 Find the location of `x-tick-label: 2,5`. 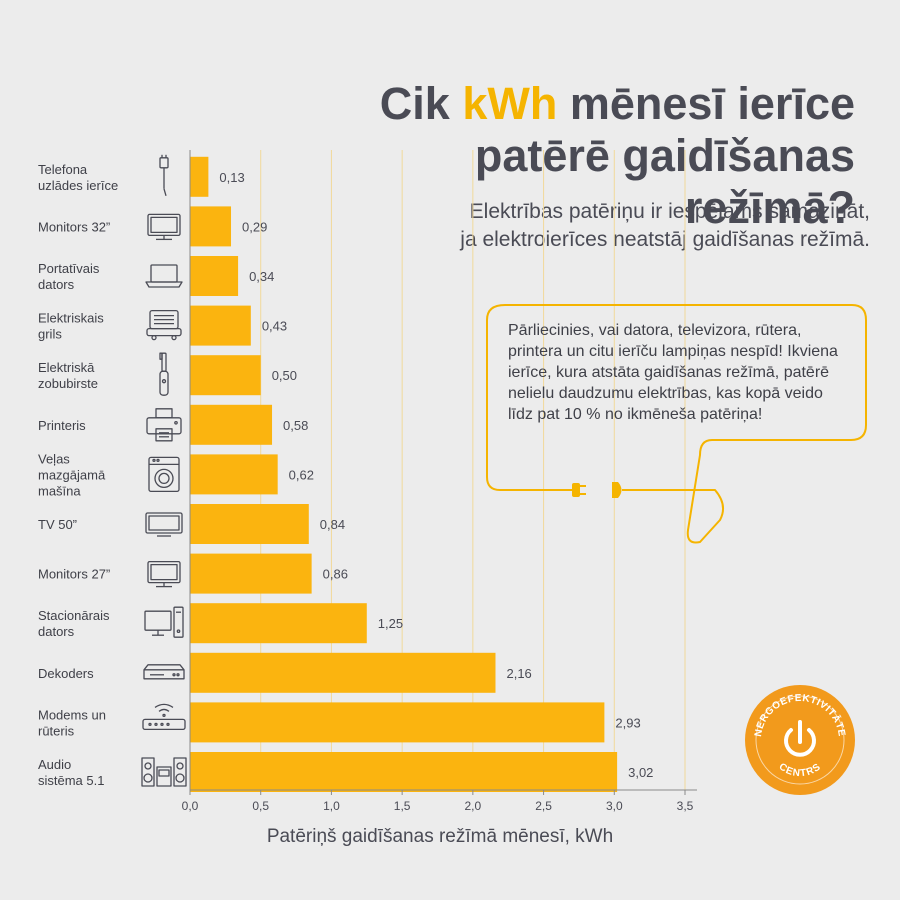

x-tick-label: 2,5 is located at coordinates (543, 806).